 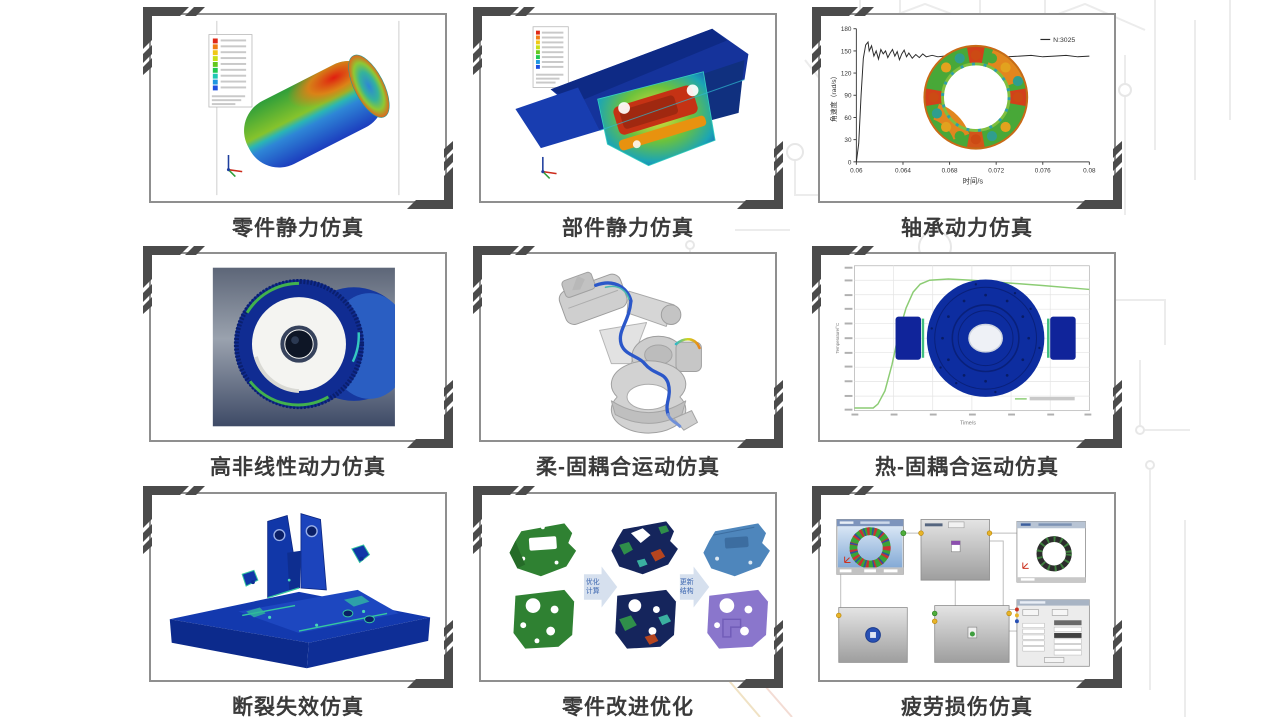 What do you see at coordinates (955, 550) in the screenshot?
I see `panel-manager` at bounding box center [955, 550].